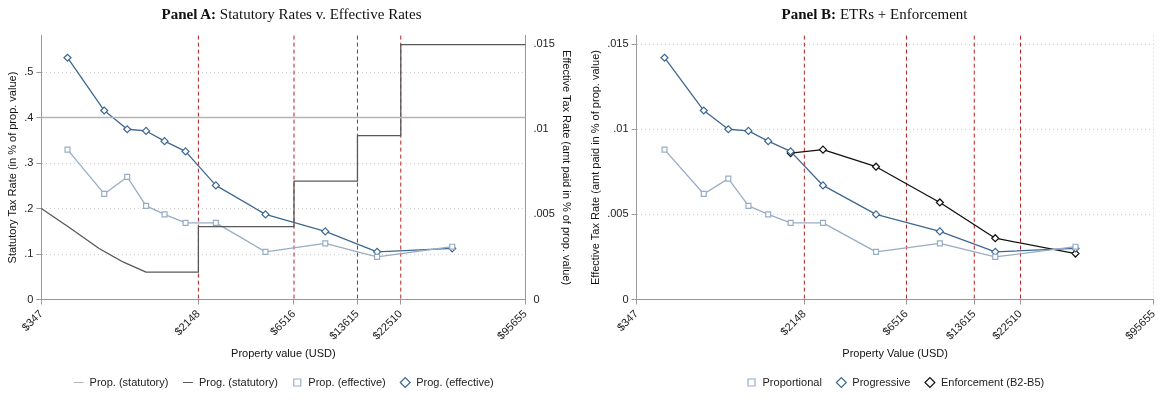 This screenshot has width=1166, height=402. What do you see at coordinates (238, 381) in the screenshot?
I see `legend-label: Prog. (statutory)` at bounding box center [238, 381].